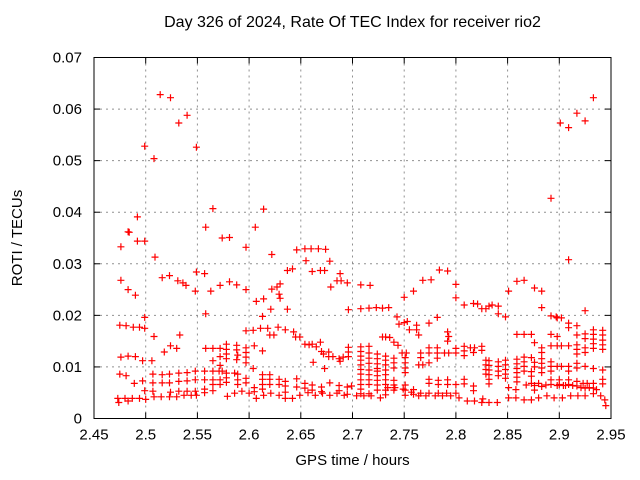 This screenshot has width=640, height=480. Describe the element at coordinates (67, 212) in the screenshot. I see `y-tick-label: 0.04` at that location.